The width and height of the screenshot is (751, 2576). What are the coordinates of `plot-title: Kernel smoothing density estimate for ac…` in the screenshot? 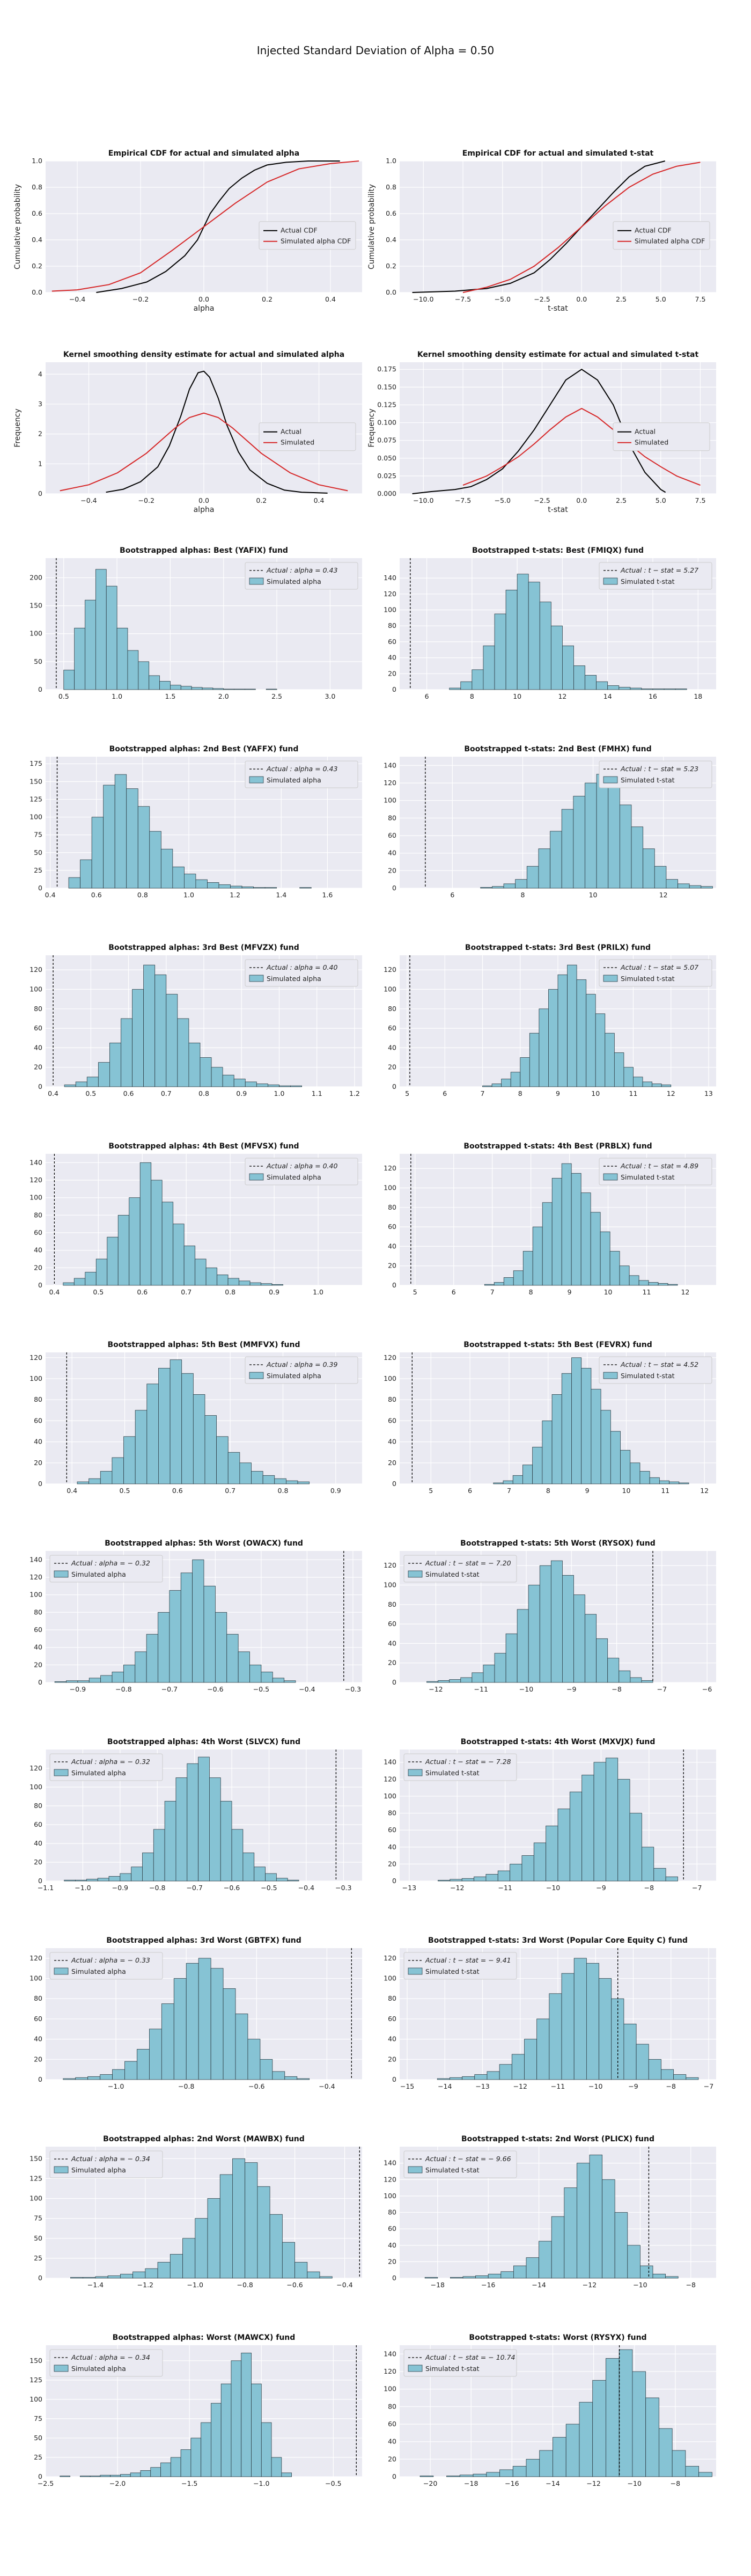 It's located at (203, 354).